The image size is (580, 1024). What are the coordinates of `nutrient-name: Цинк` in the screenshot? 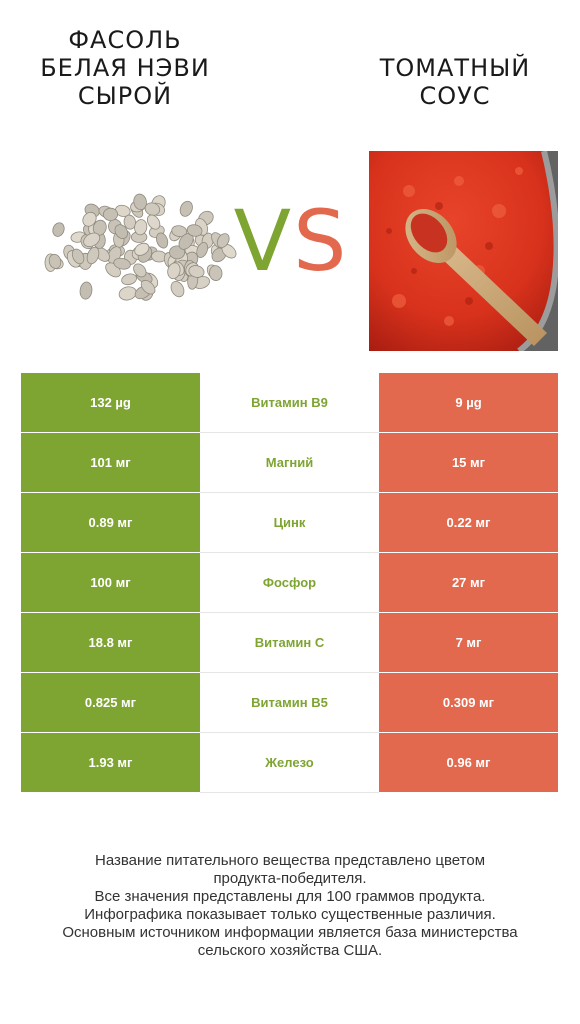 It's located at (289, 522).